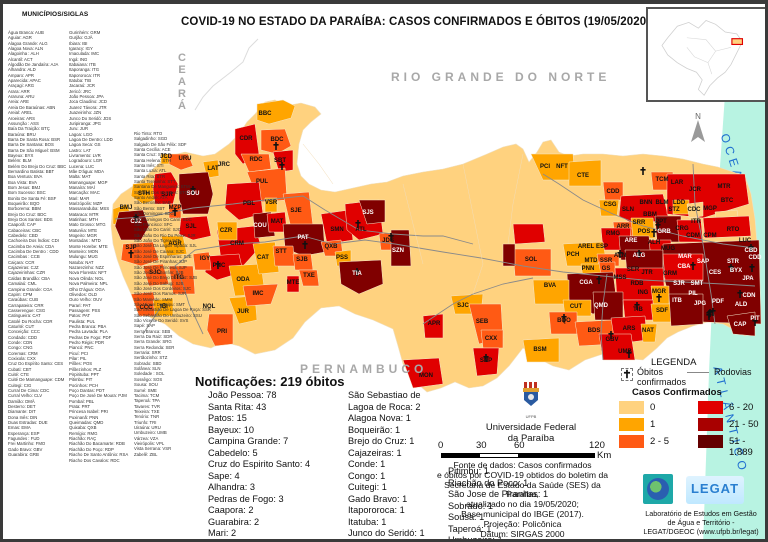  Describe the element at coordinates (498, 494) in the screenshot. I see `notification-entry: São Jose de Piranhas: 1` at that location.